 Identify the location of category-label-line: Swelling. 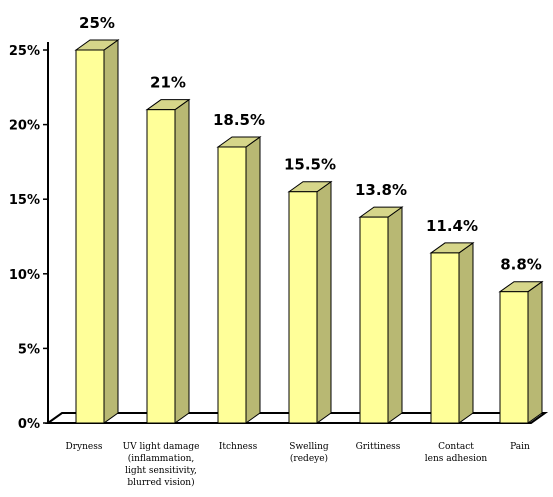
(309, 447).